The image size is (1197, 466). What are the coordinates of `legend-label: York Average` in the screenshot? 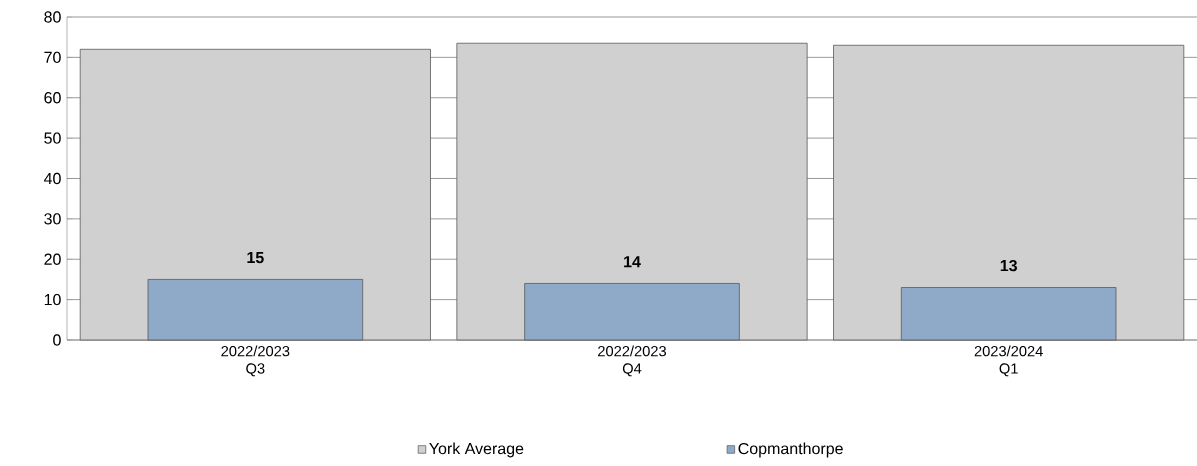 It's located at (476, 450).